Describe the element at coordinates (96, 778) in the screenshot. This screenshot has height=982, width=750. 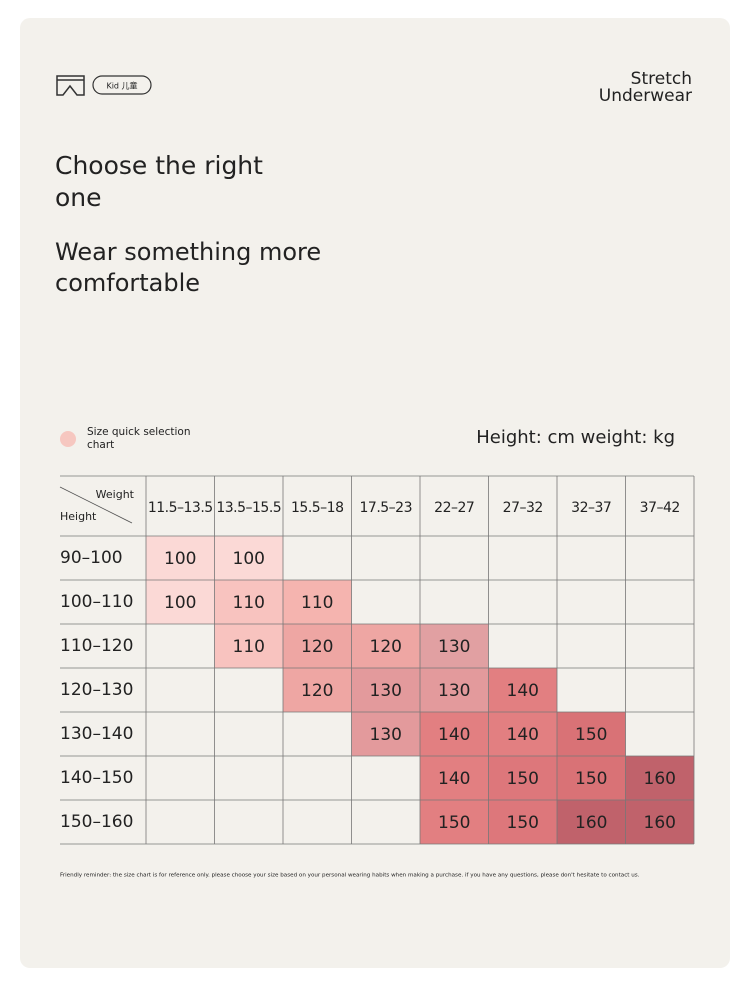
I see `row-label: 140–150` at that location.